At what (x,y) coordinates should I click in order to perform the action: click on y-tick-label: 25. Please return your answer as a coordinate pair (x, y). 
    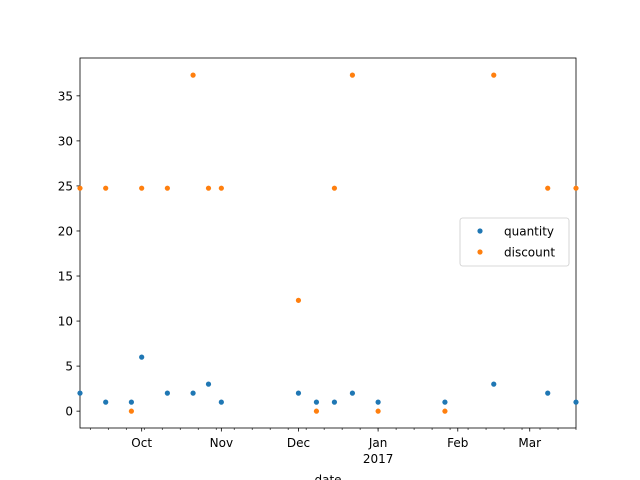
    Looking at the image, I should click on (65, 186).